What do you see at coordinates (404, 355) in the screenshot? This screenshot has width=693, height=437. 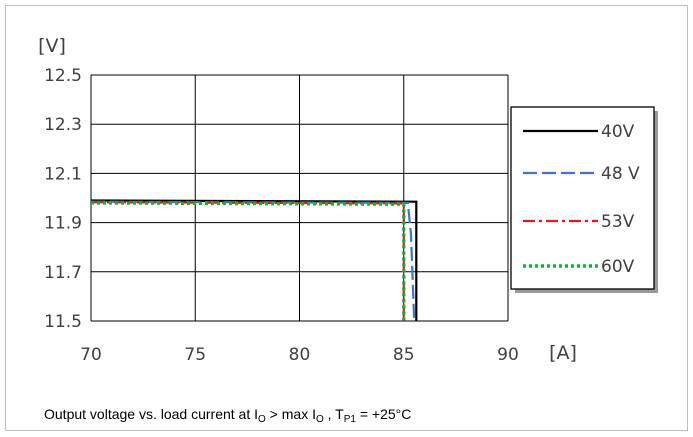 I see `x-tick-label: 85` at bounding box center [404, 355].